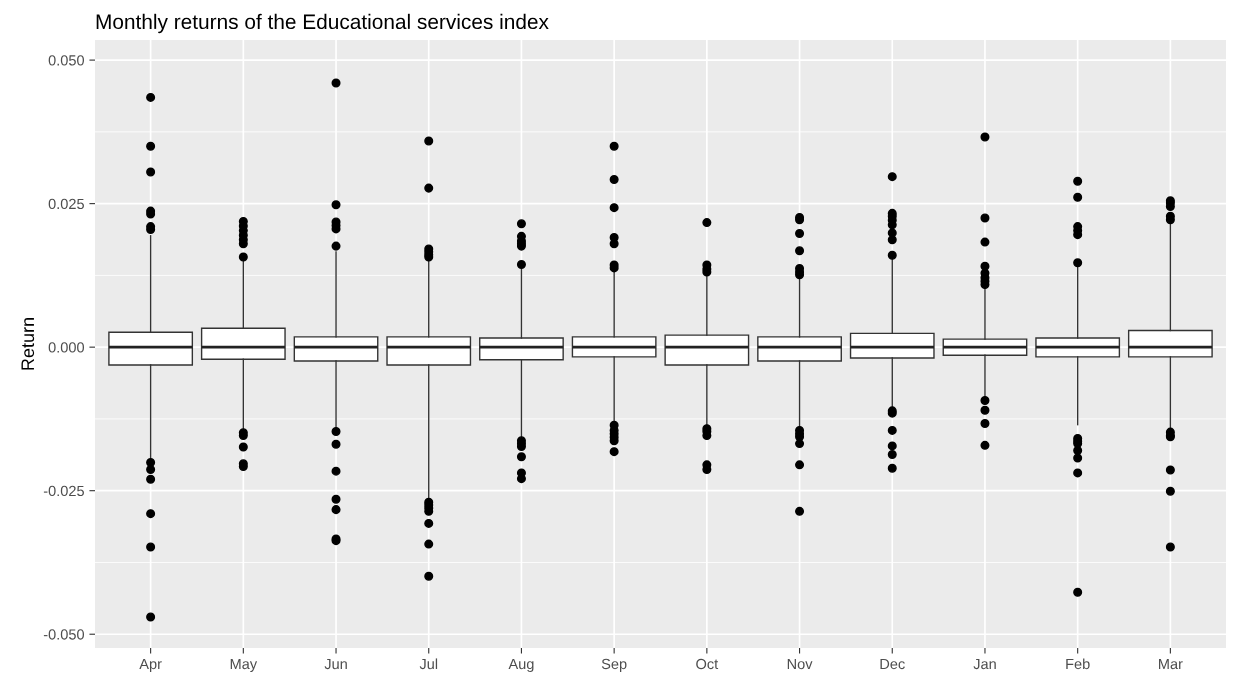 This screenshot has width=1236, height=674. I want to click on x-tick-label: Oct, so click(707, 664).